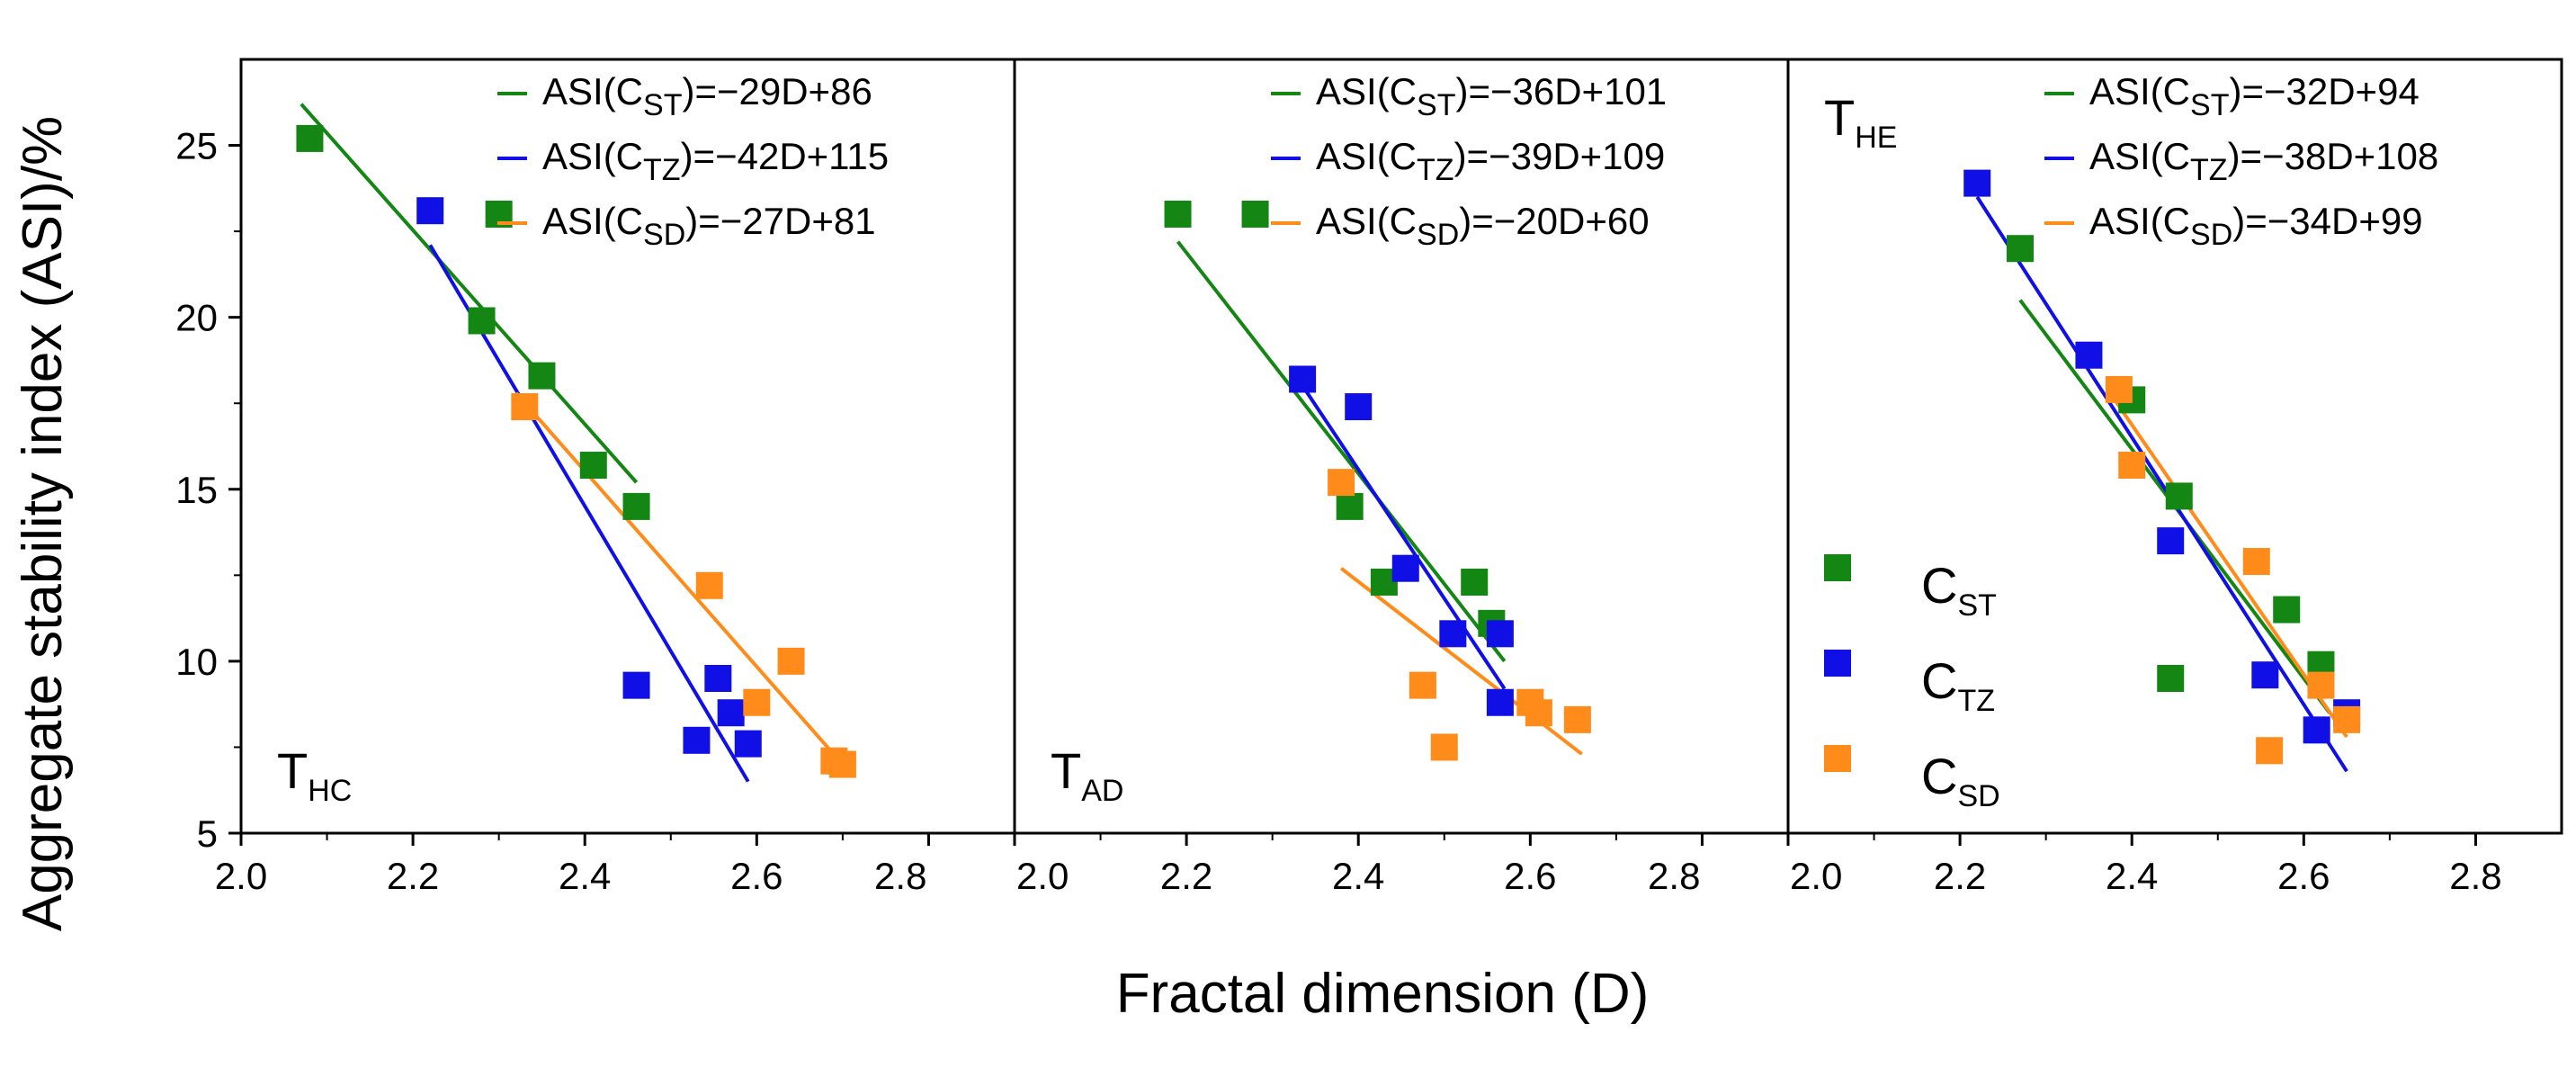 This screenshot has height=1068, width=2576. Describe the element at coordinates (2254, 96) in the screenshot. I see `equation-cst: ASI(CST)=−32D+94` at that location.